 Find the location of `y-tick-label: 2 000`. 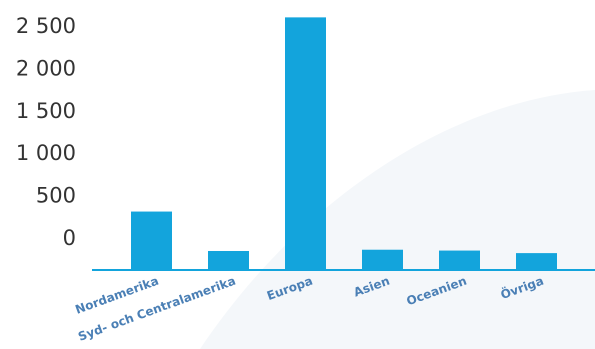

y-tick-label: 2 000 is located at coordinates (46, 68).